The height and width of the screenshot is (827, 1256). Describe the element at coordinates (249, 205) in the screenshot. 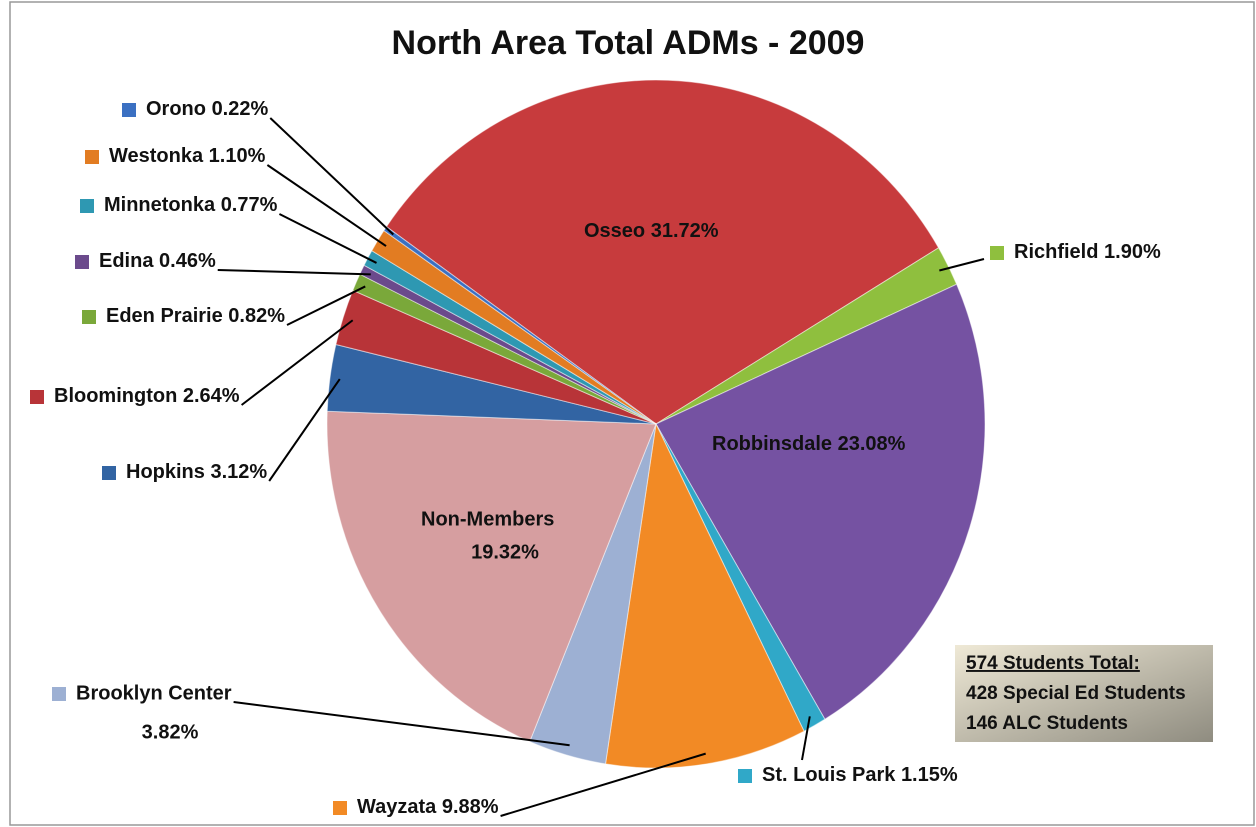

I see `value-label: 0.77%` at that location.